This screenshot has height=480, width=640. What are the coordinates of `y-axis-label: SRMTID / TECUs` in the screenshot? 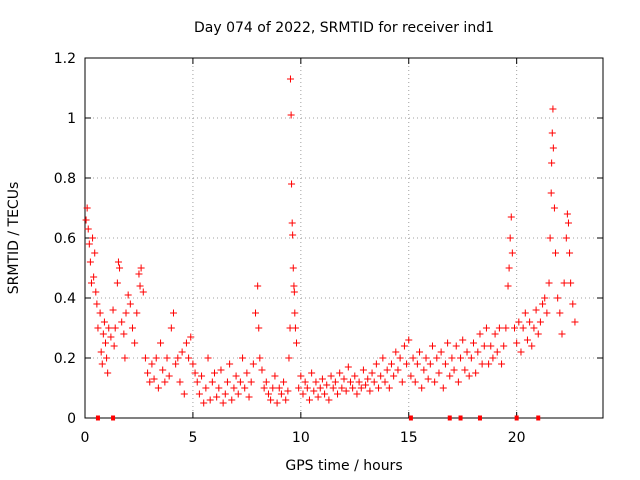 It's located at (14, 238).